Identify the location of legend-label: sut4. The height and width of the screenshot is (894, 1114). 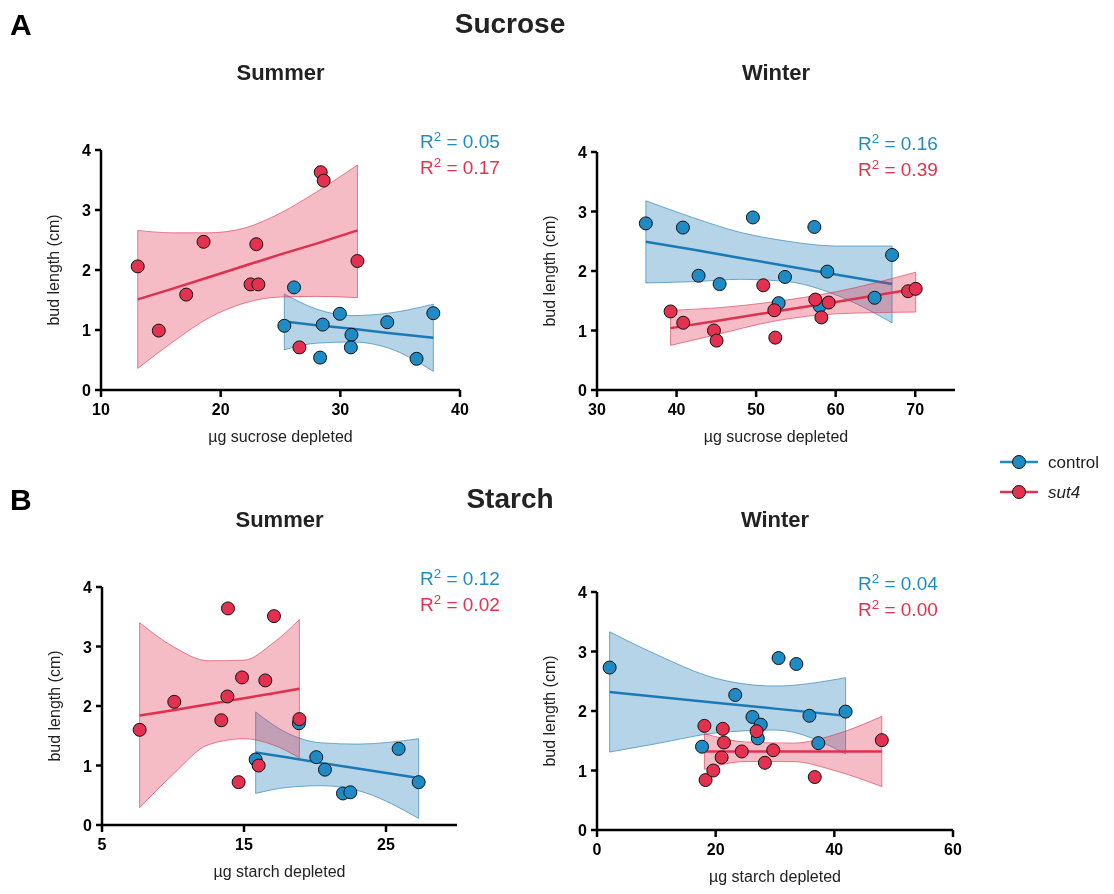
(1064, 492).